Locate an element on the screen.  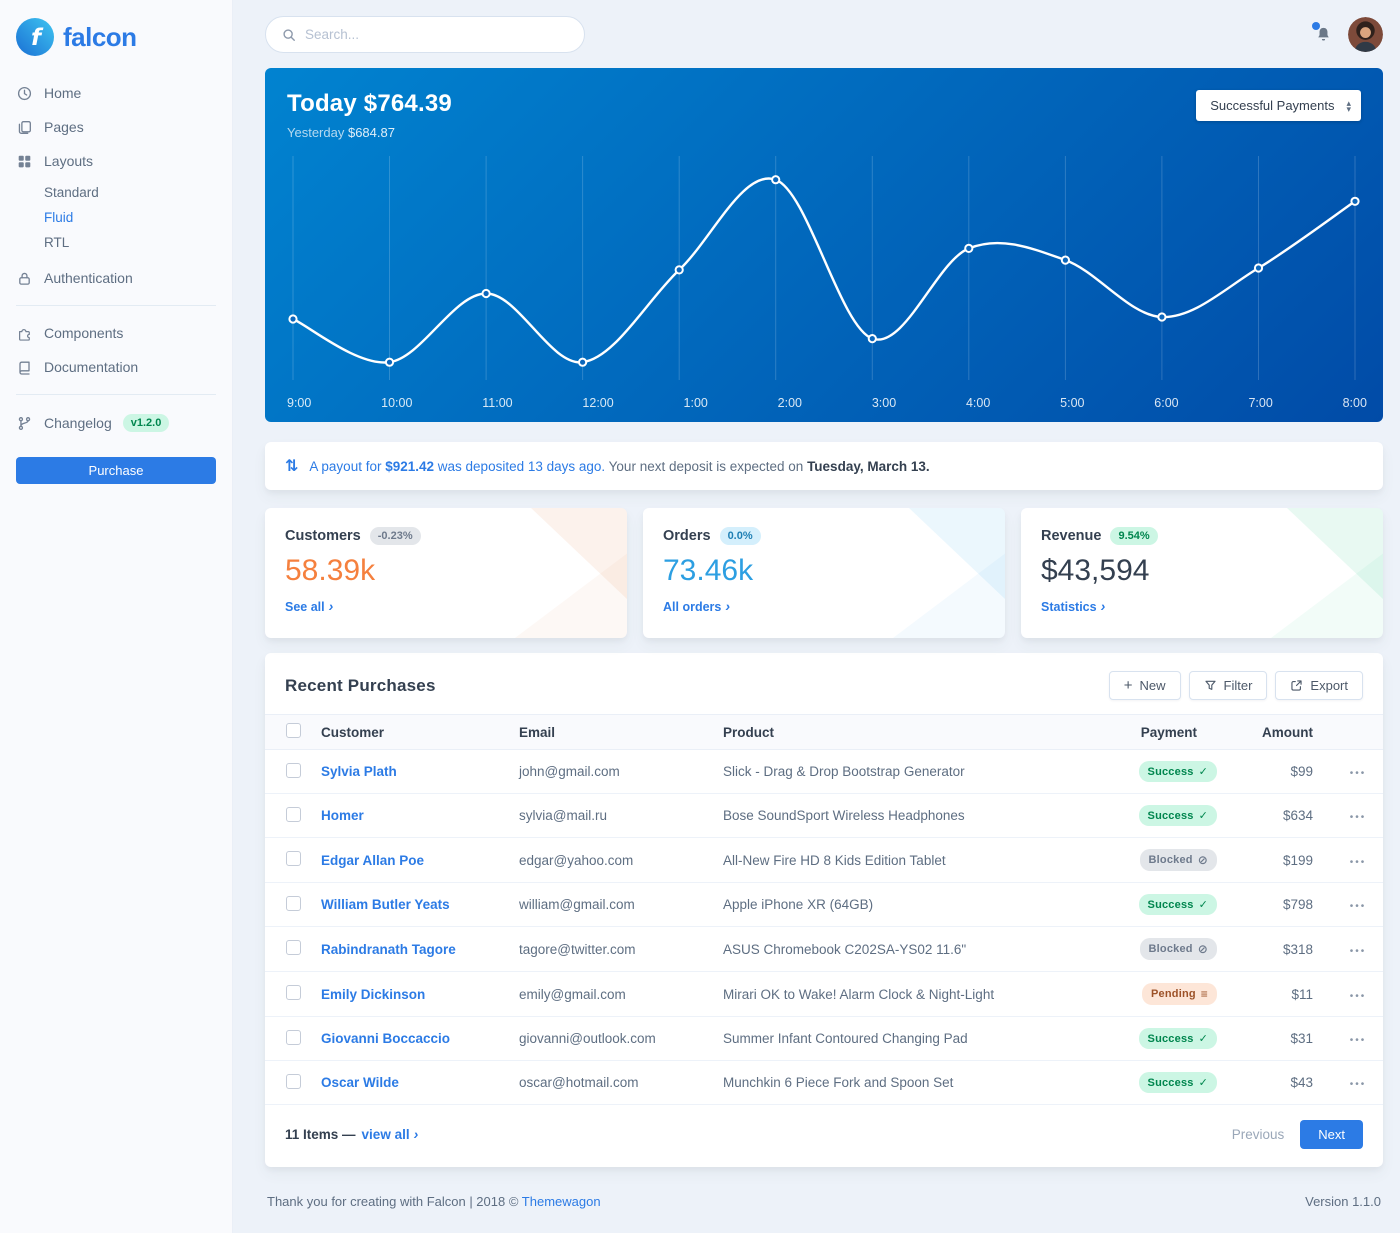
email-cell: william@gmail.com is located at coordinates (609, 904).